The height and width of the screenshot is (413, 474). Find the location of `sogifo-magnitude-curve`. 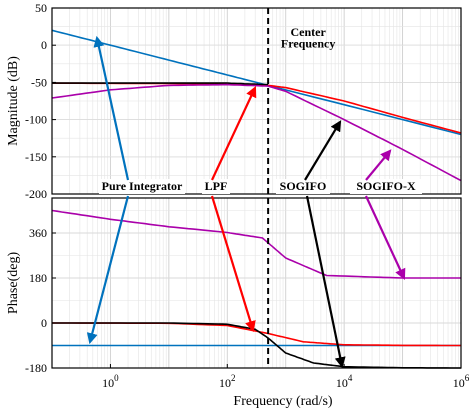

sogifo-magnitude-curve is located at coordinates (160, 84).